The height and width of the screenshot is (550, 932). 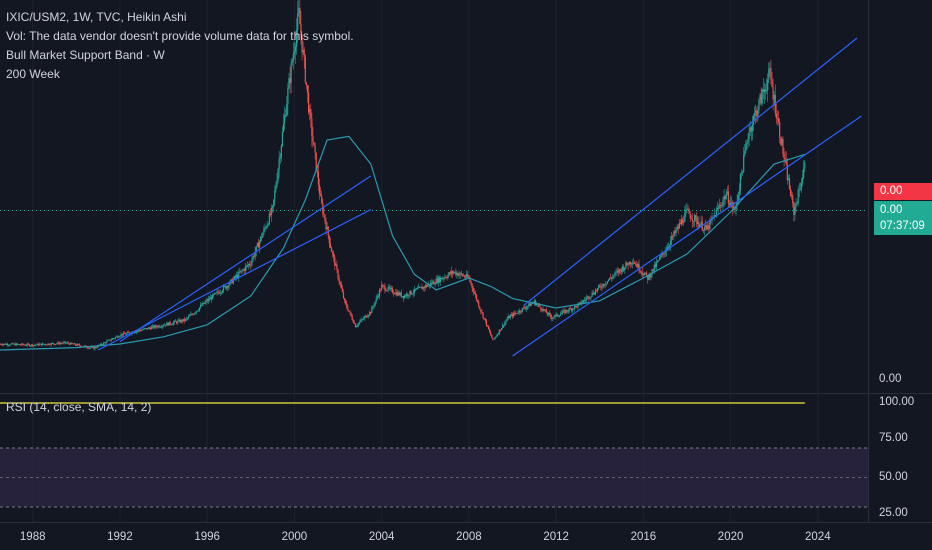 I want to click on bull-band-label: Bull Market Support Band · W, so click(x=85, y=55).